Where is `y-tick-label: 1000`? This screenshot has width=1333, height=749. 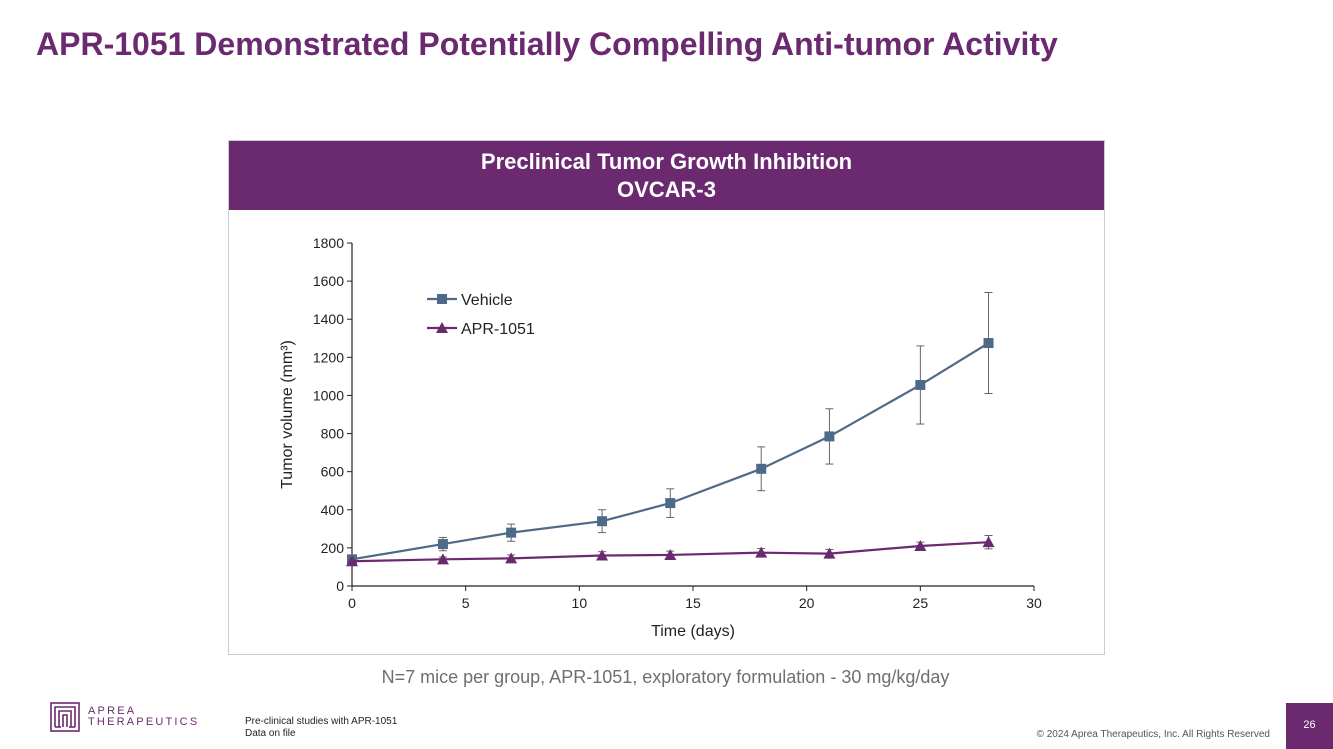
y-tick-label: 1000 is located at coordinates (328, 395).